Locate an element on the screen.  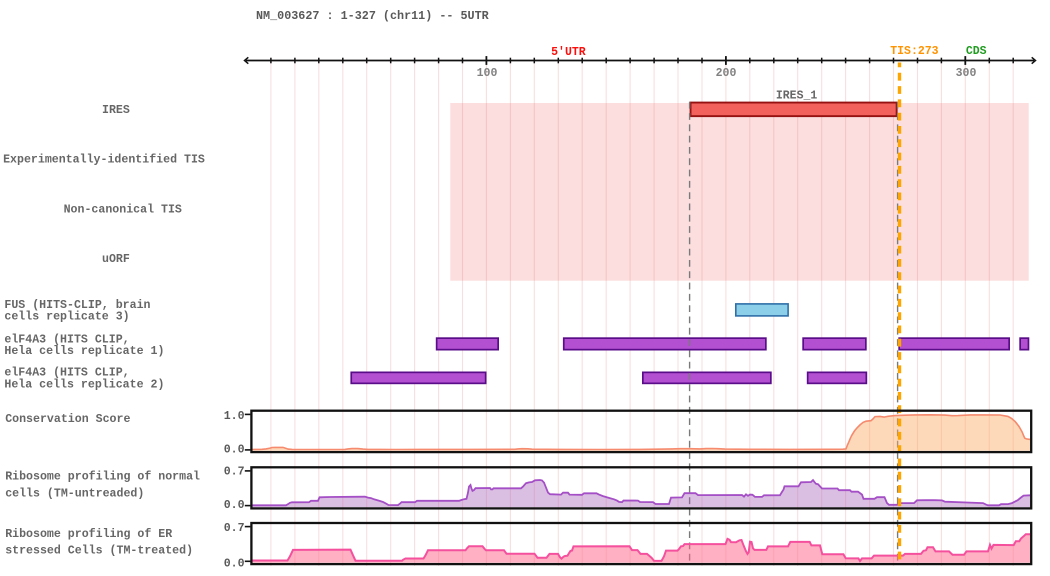
svg-text: 300 is located at coordinates (966, 73).